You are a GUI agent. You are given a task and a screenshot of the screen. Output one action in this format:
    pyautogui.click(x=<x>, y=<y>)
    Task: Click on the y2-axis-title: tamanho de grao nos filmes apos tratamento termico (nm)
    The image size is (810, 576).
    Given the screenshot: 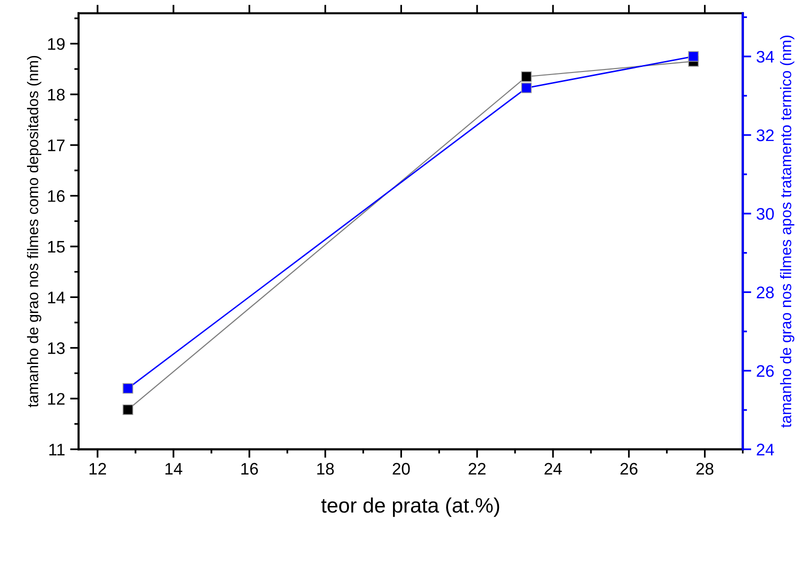 What is the action you would take?
    pyautogui.click(x=787, y=232)
    